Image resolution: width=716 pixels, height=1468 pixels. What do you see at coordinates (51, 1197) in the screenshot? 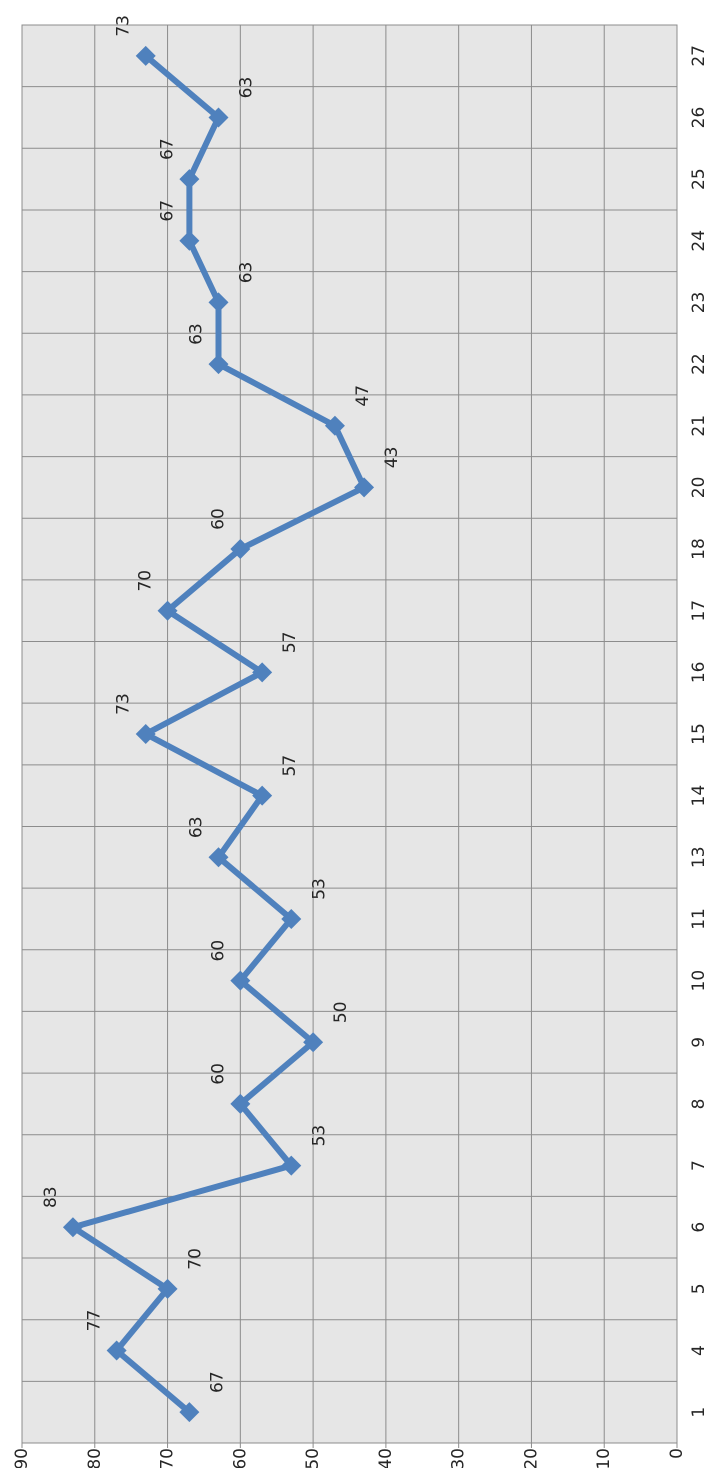
I see `data-label: 83` at bounding box center [51, 1197].